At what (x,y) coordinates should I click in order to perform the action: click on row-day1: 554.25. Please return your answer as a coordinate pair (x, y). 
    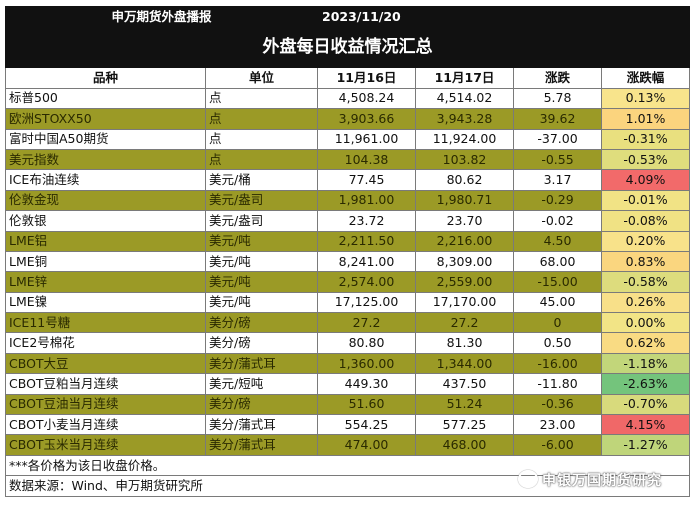
    Looking at the image, I should click on (367, 425).